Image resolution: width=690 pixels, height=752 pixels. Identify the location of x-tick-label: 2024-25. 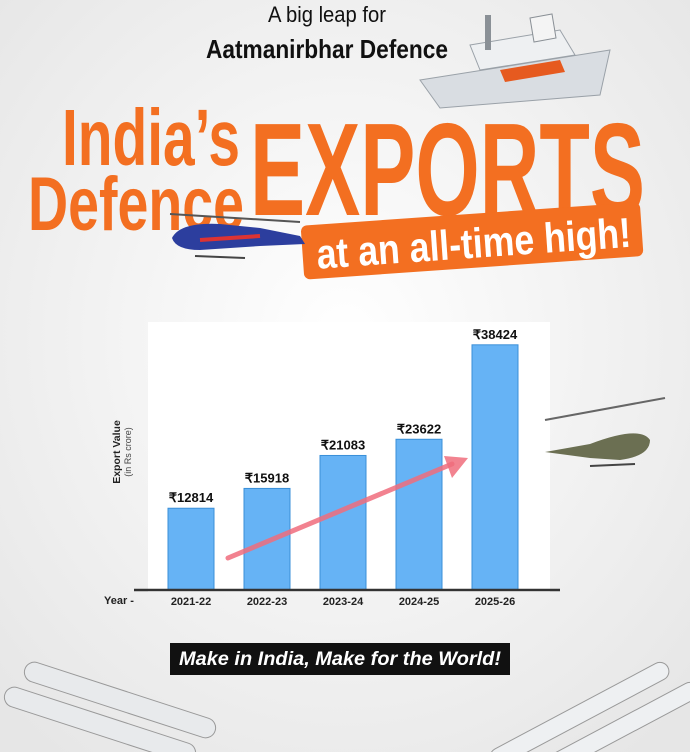
(419, 602).